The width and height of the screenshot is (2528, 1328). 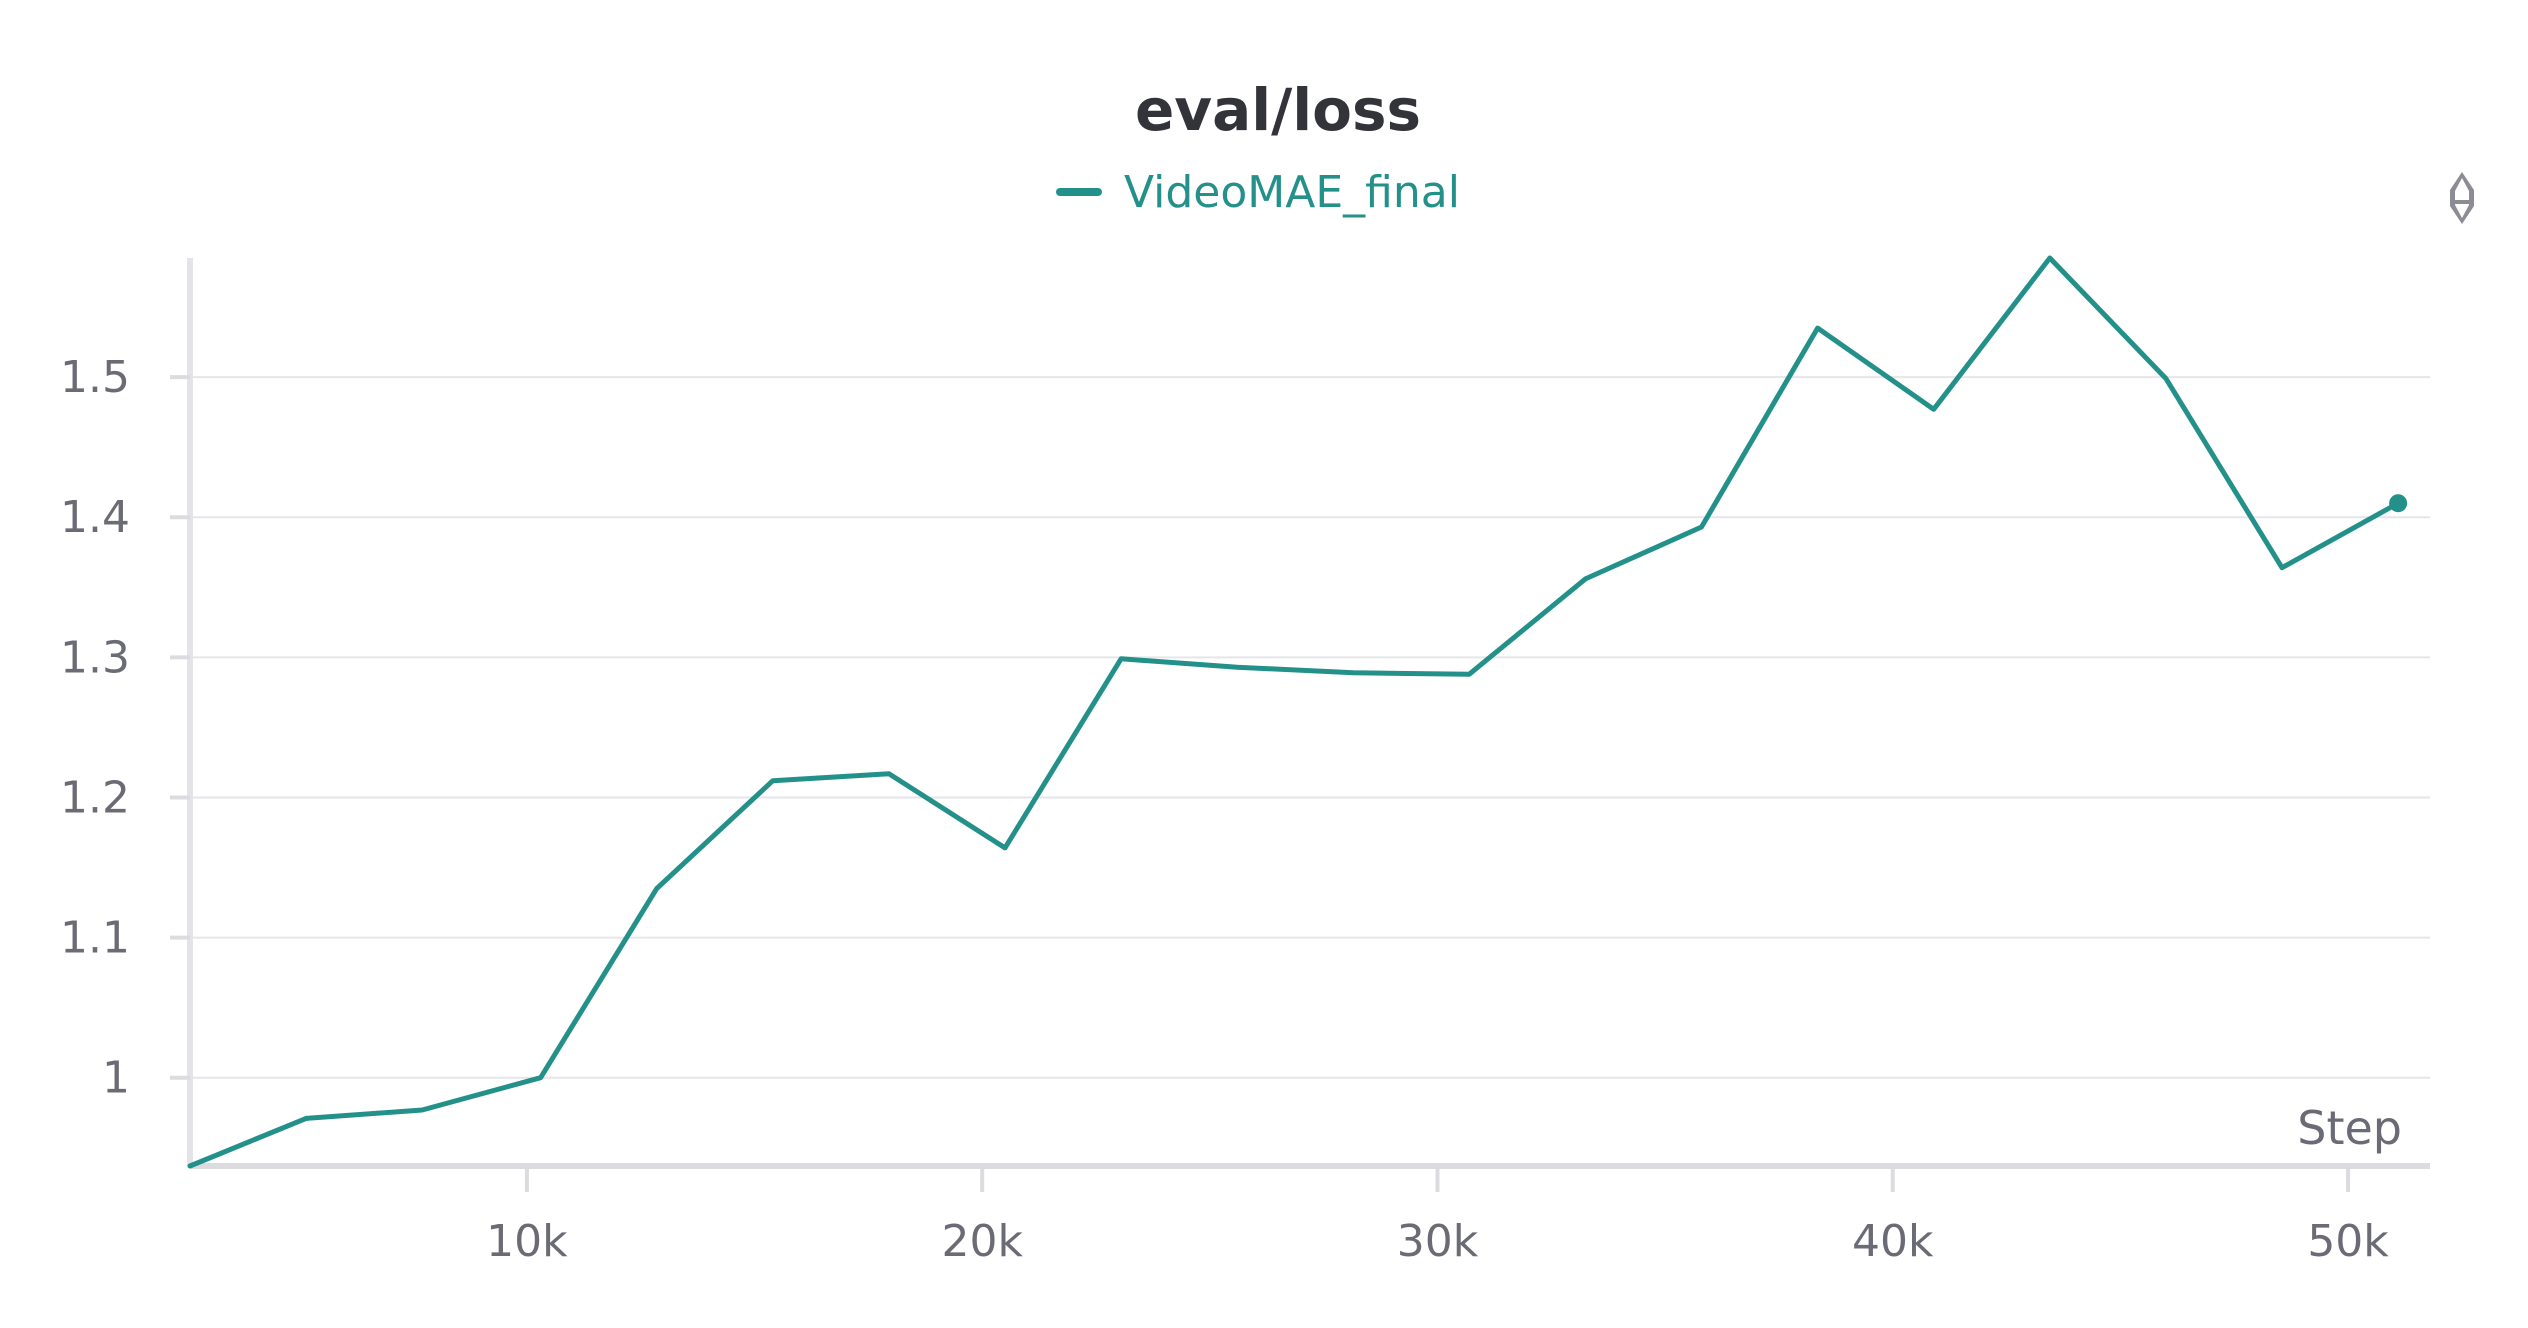 What do you see at coordinates (95, 377) in the screenshot?
I see `y-tick-label: 1.5` at bounding box center [95, 377].